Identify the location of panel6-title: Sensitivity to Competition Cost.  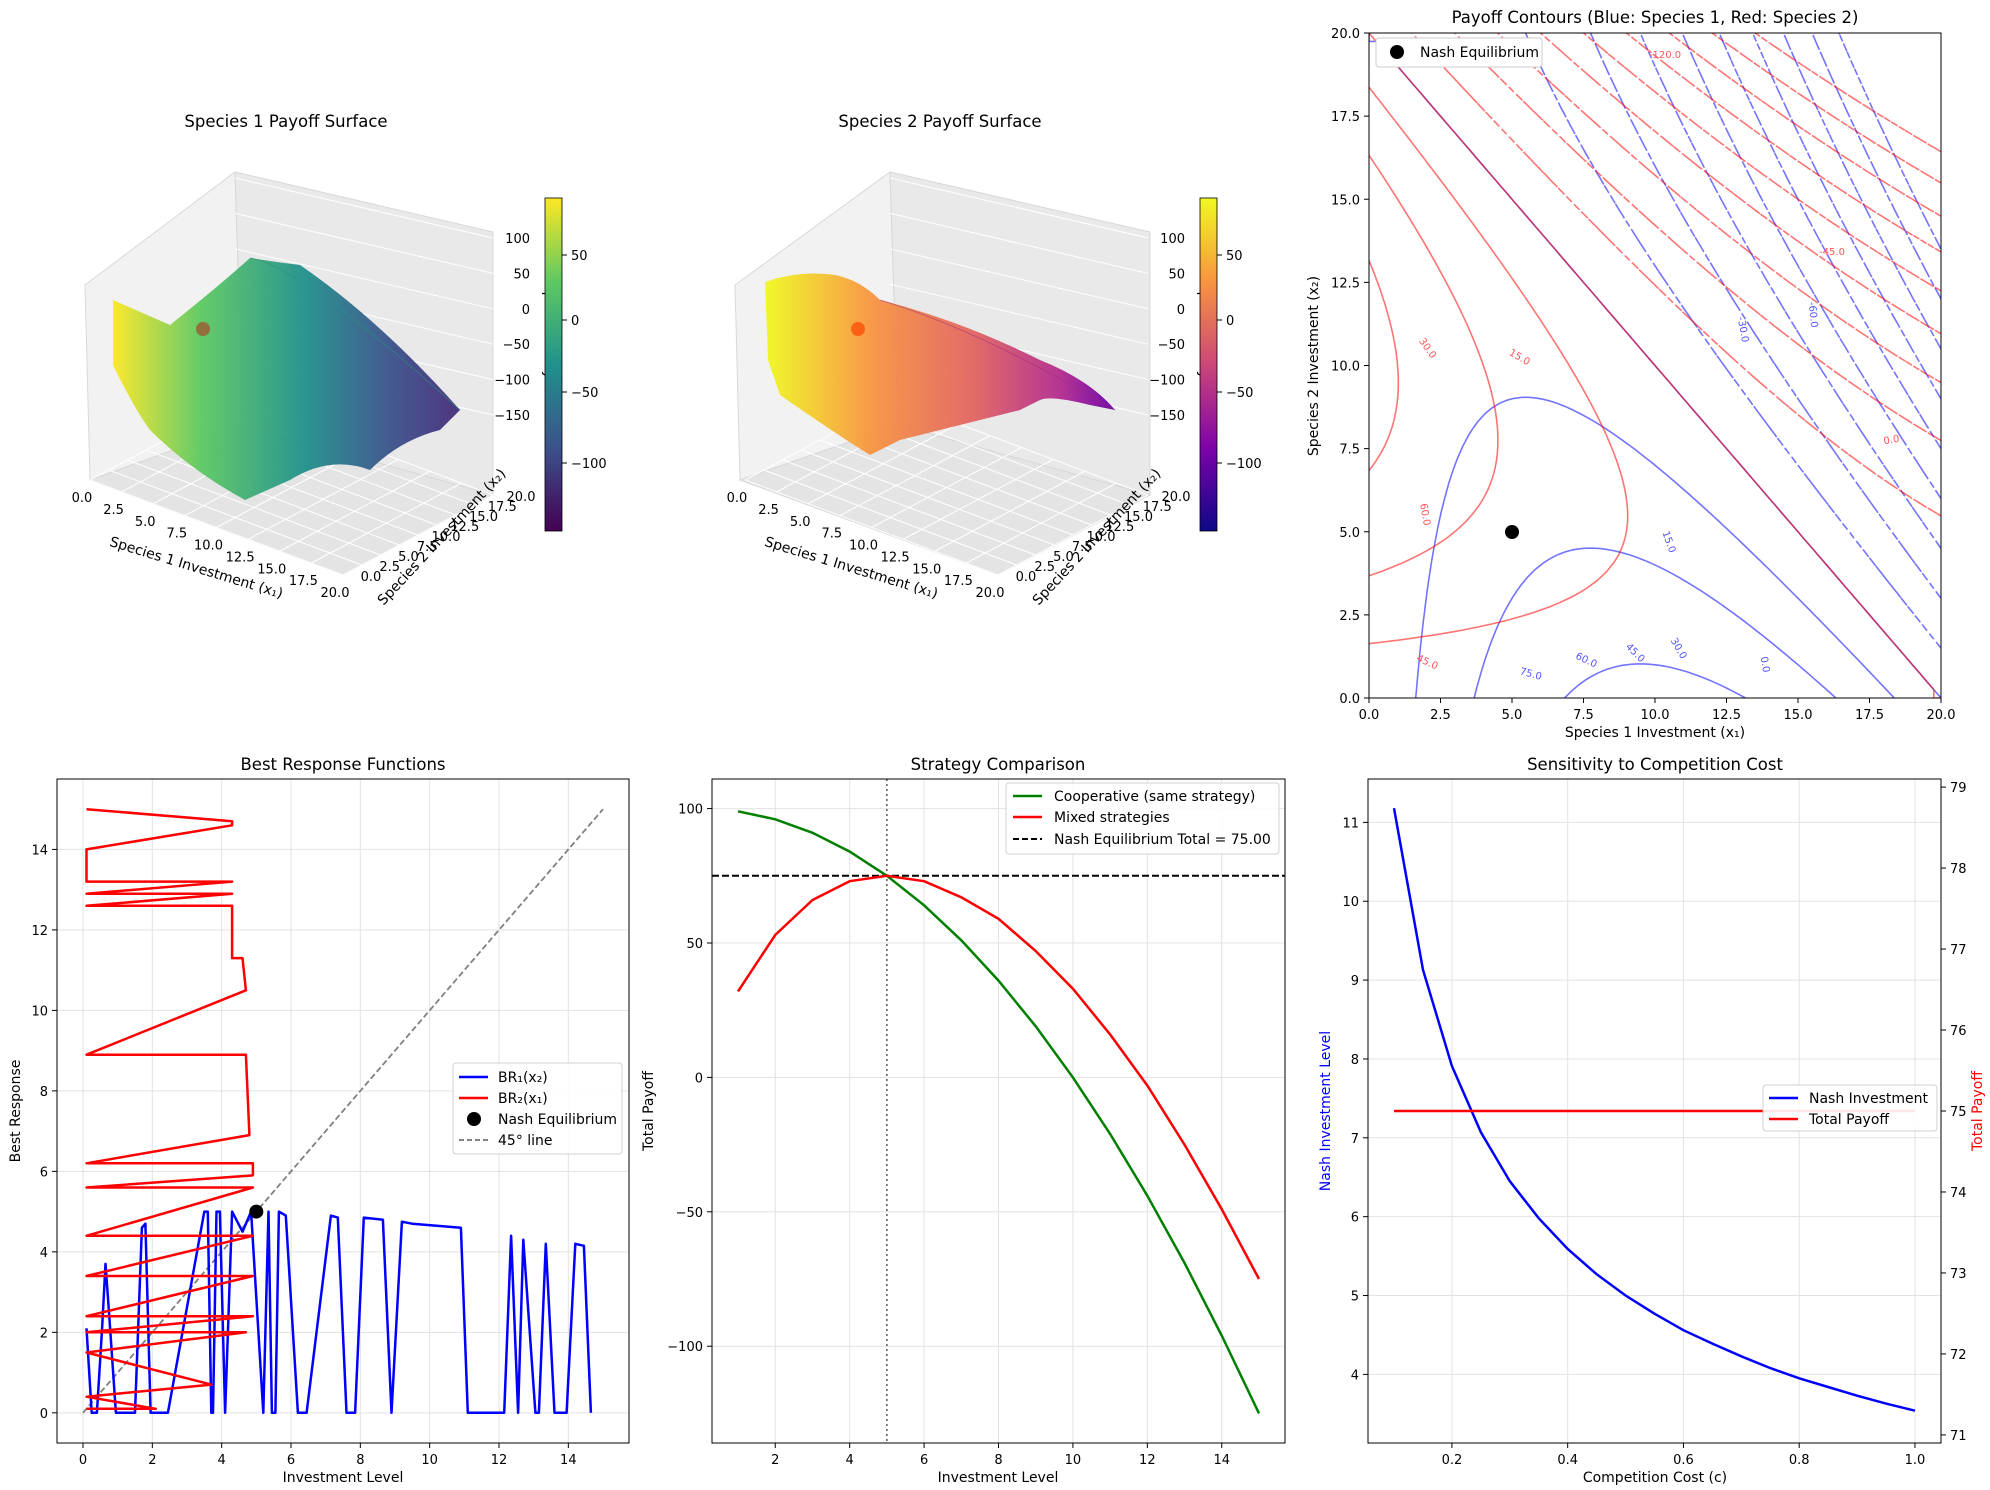
(1655, 764).